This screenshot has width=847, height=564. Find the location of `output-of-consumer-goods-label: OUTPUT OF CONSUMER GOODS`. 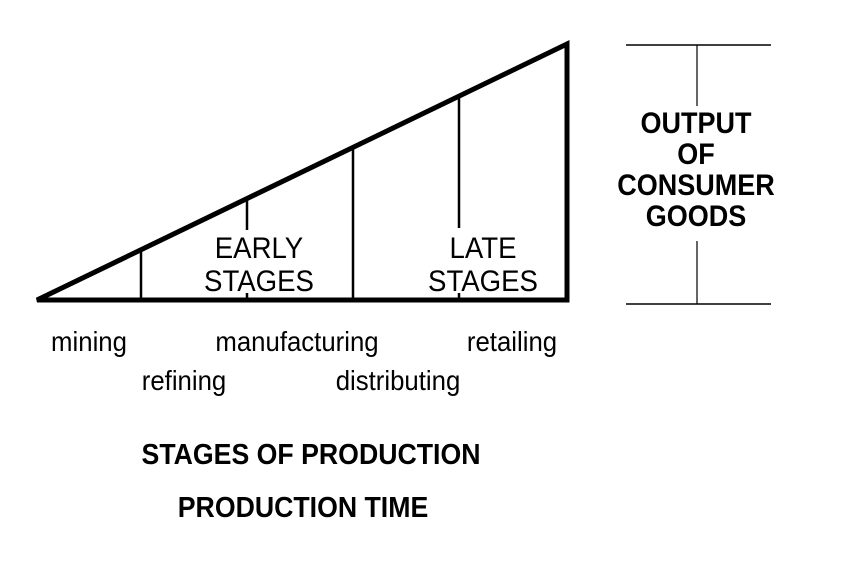

output-of-consumer-goods-label: OUTPUT OF CONSUMER GOODS is located at coordinates (696, 170).